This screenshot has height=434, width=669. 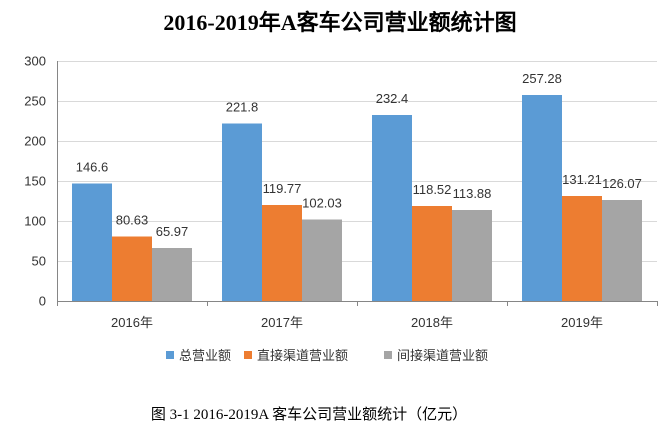 I want to click on data-label-series-2-cat-0: 65.97, so click(x=172, y=231).